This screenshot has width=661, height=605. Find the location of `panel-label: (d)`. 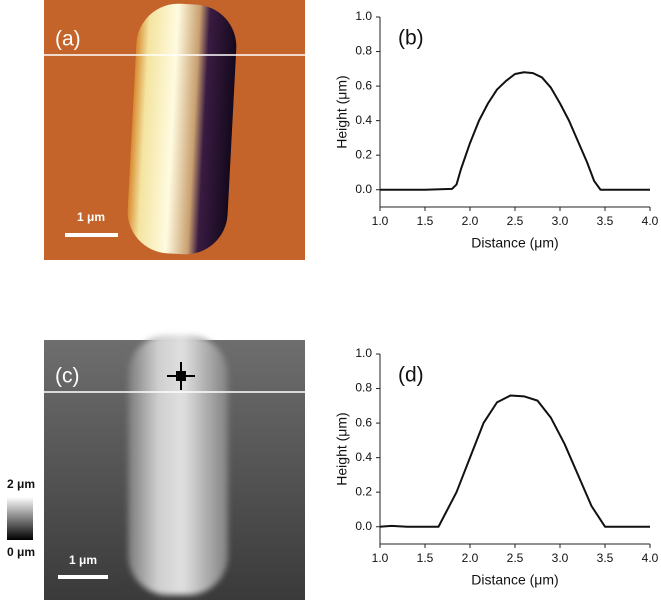

panel-label: (d) is located at coordinates (411, 375).